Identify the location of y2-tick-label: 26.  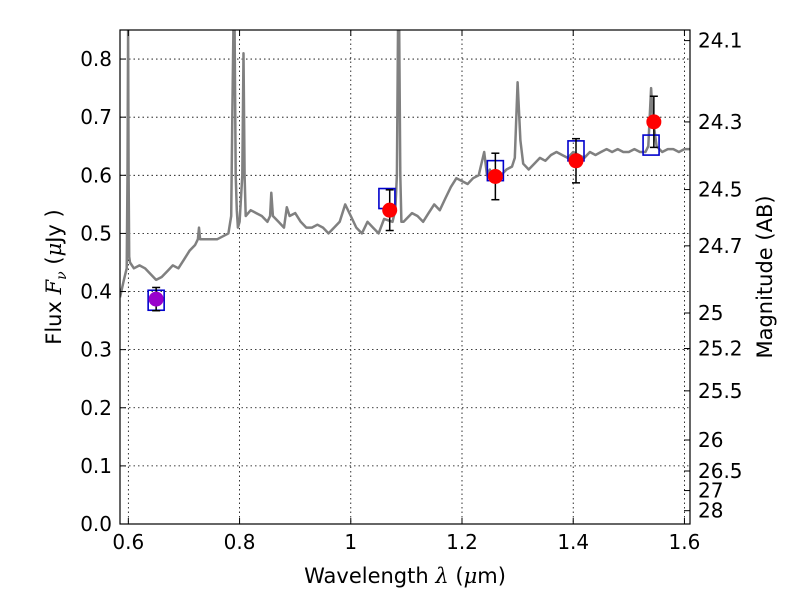
(710, 440).